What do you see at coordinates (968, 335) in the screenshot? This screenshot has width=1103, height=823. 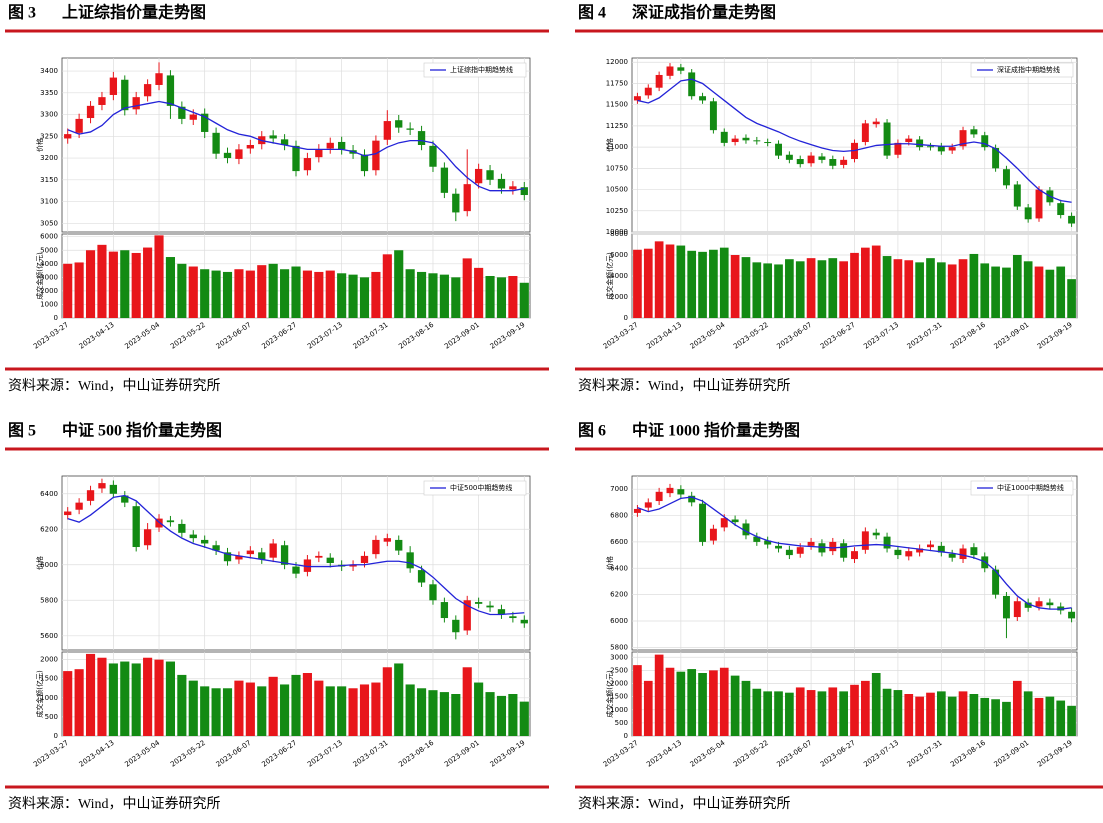 I see `x-tick-label: 2023-08-16` at bounding box center [968, 335].